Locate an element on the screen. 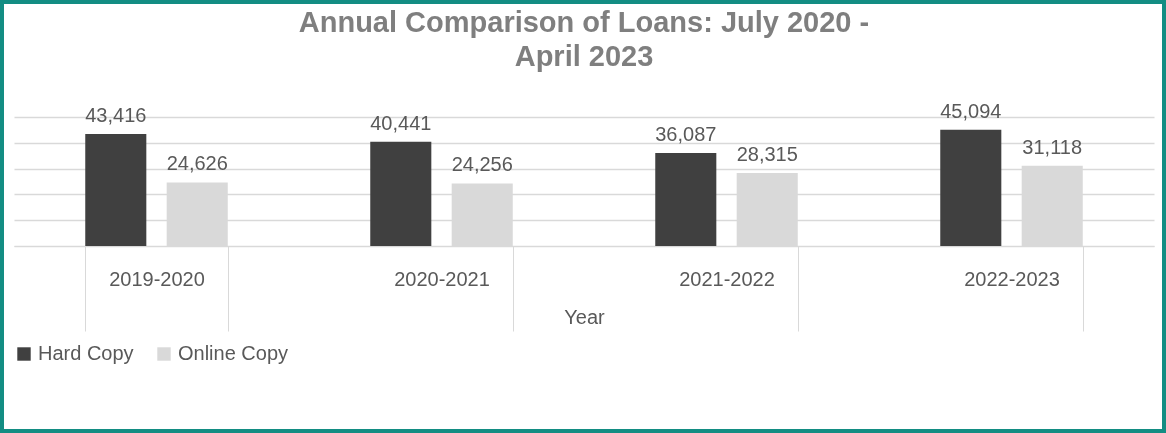 This screenshot has height=433, width=1166. x-tick-label: 2022-2023 is located at coordinates (1012, 278).